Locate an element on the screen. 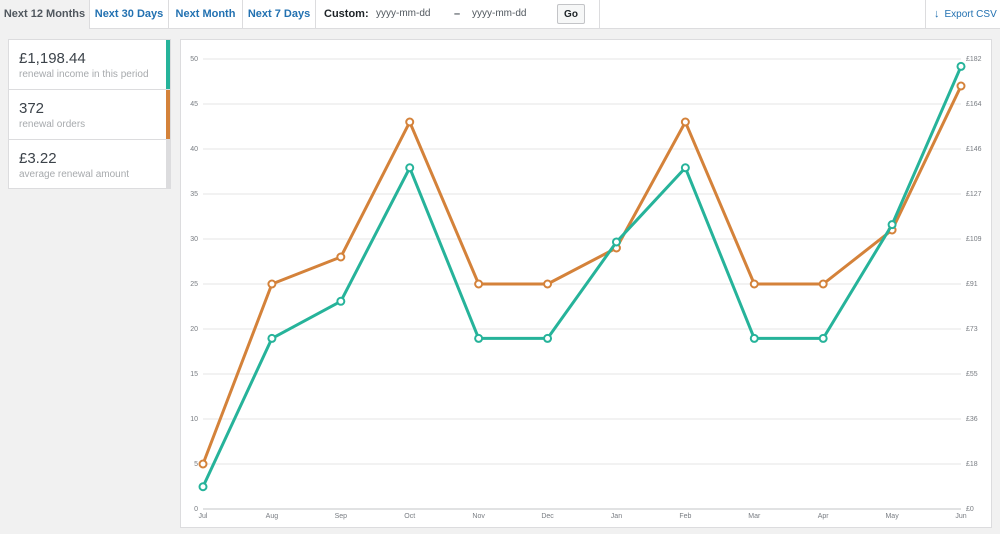 The image size is (1000, 534). x-tick-label: Aug is located at coordinates (272, 516).